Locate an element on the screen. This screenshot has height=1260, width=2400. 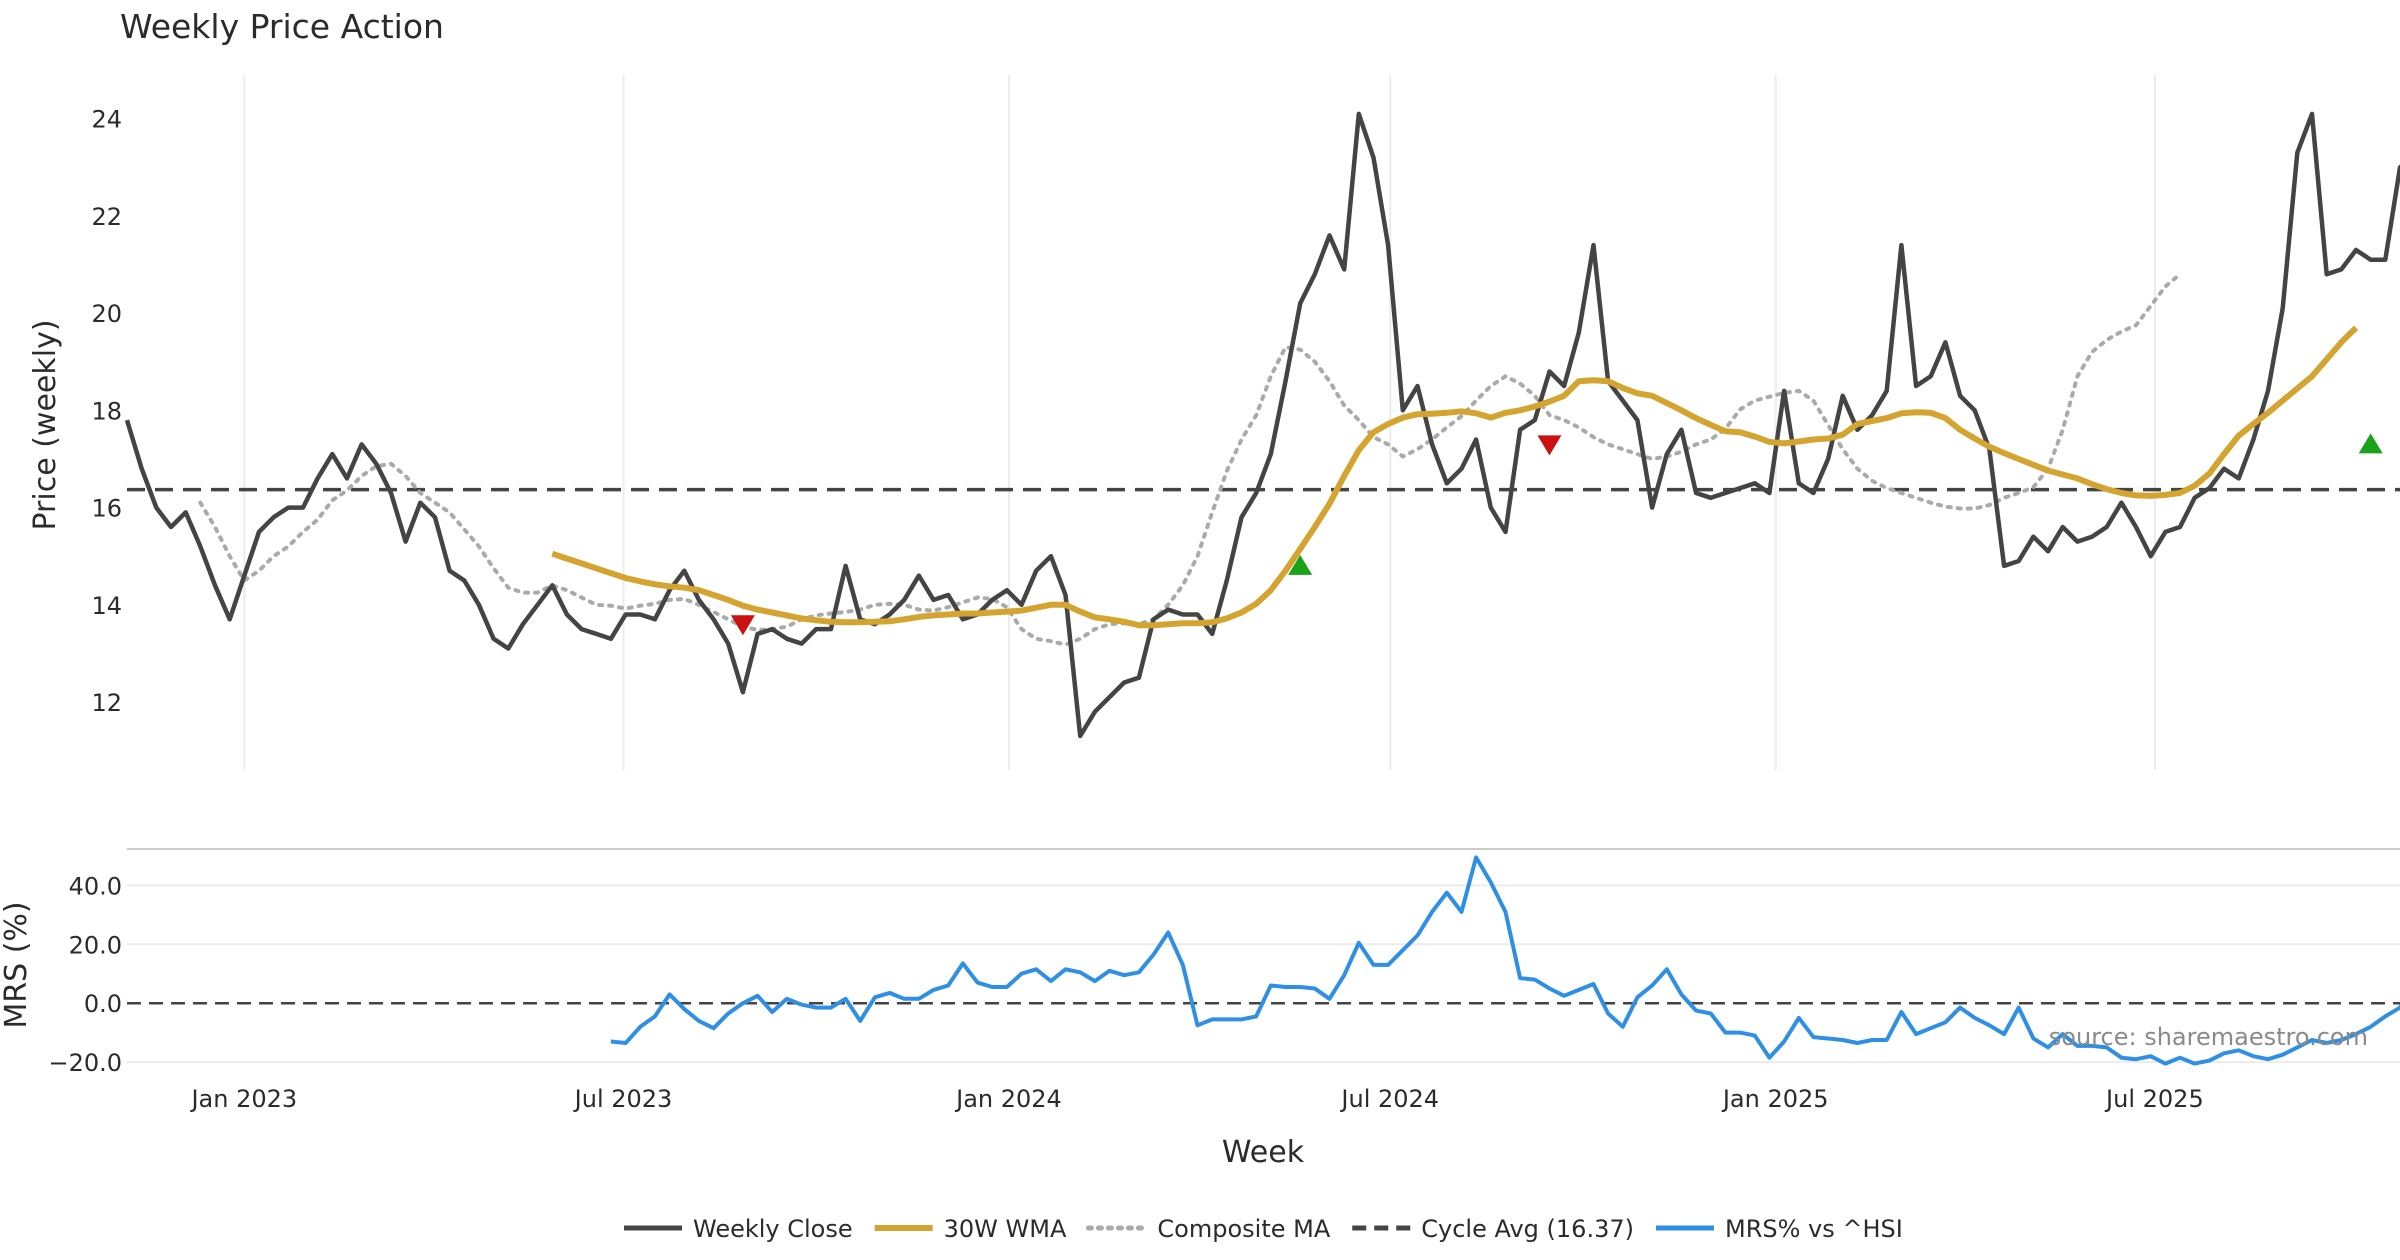
x-tick-label: Jan 2023 is located at coordinates (243, 1099).